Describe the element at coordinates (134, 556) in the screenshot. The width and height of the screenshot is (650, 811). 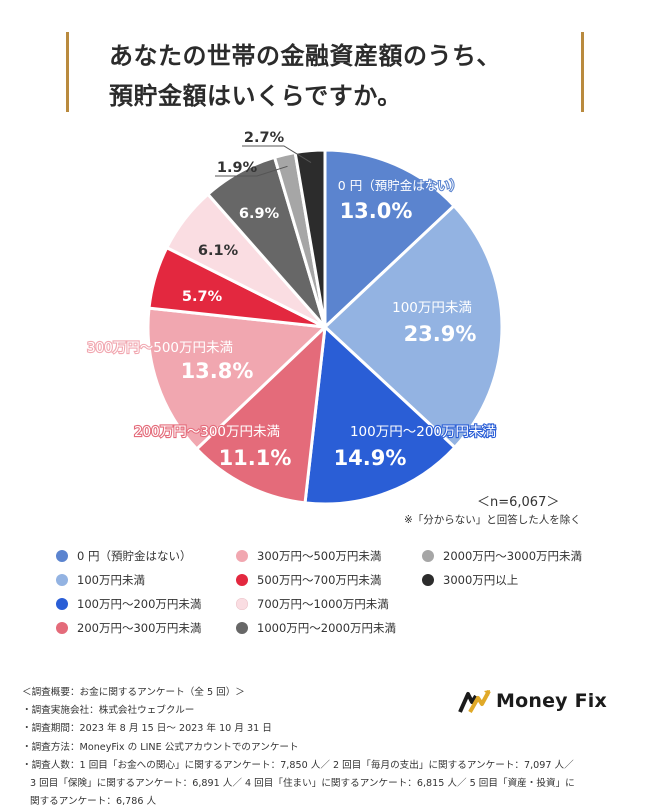
I see `legend-label: 0 円（預貯金はない）` at that location.